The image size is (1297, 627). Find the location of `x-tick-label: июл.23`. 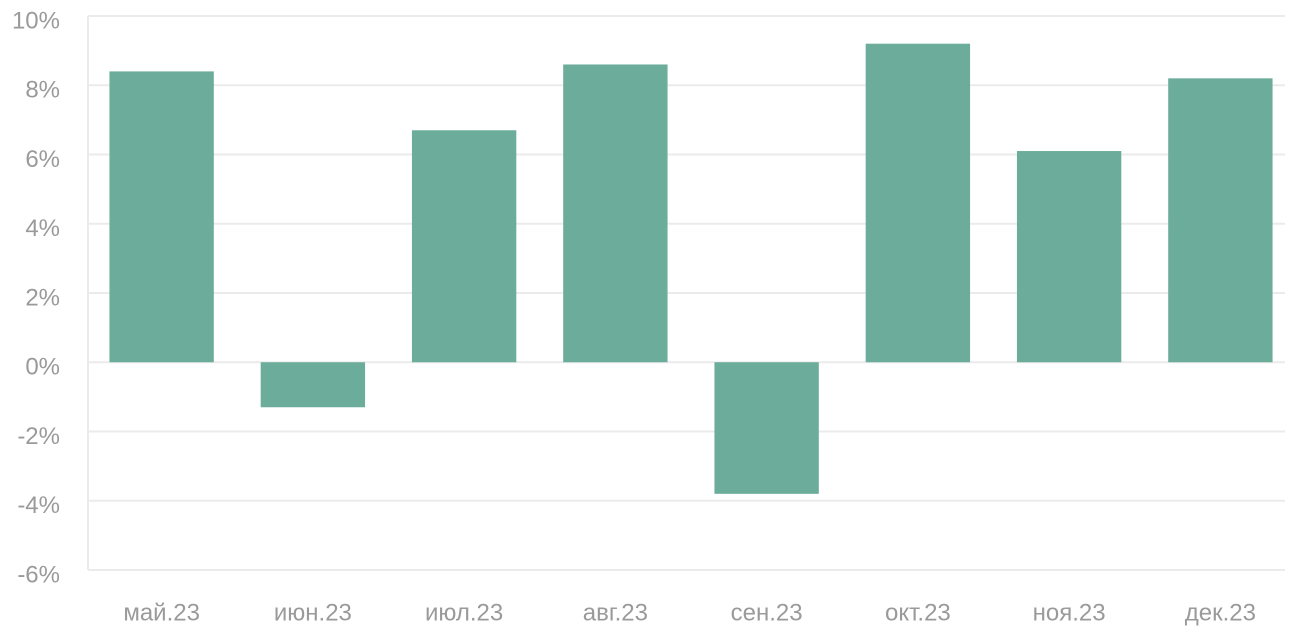

x-tick-label: июл.23 is located at coordinates (464, 612).